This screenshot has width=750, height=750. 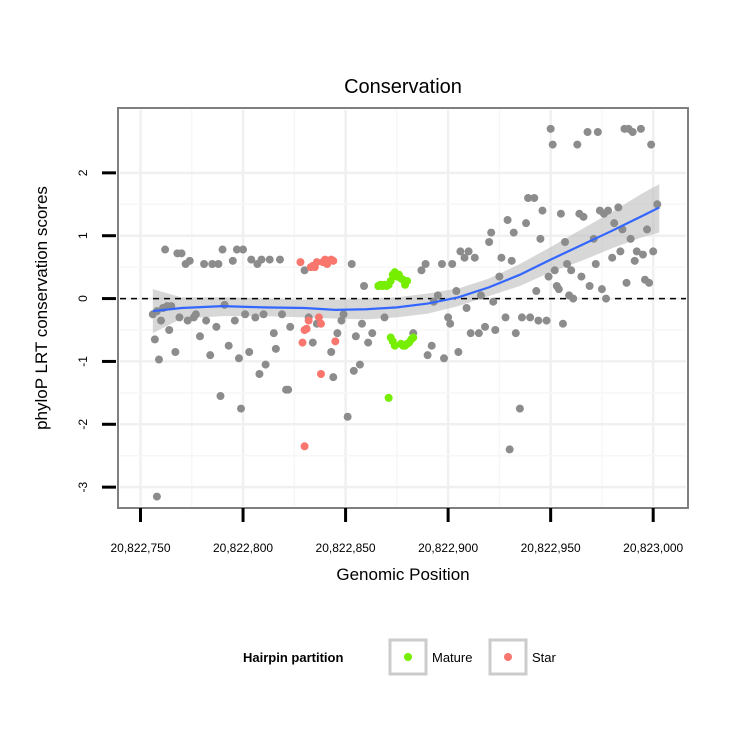 What do you see at coordinates (83, 361) in the screenshot?
I see `y-tick-label: -1` at bounding box center [83, 361].